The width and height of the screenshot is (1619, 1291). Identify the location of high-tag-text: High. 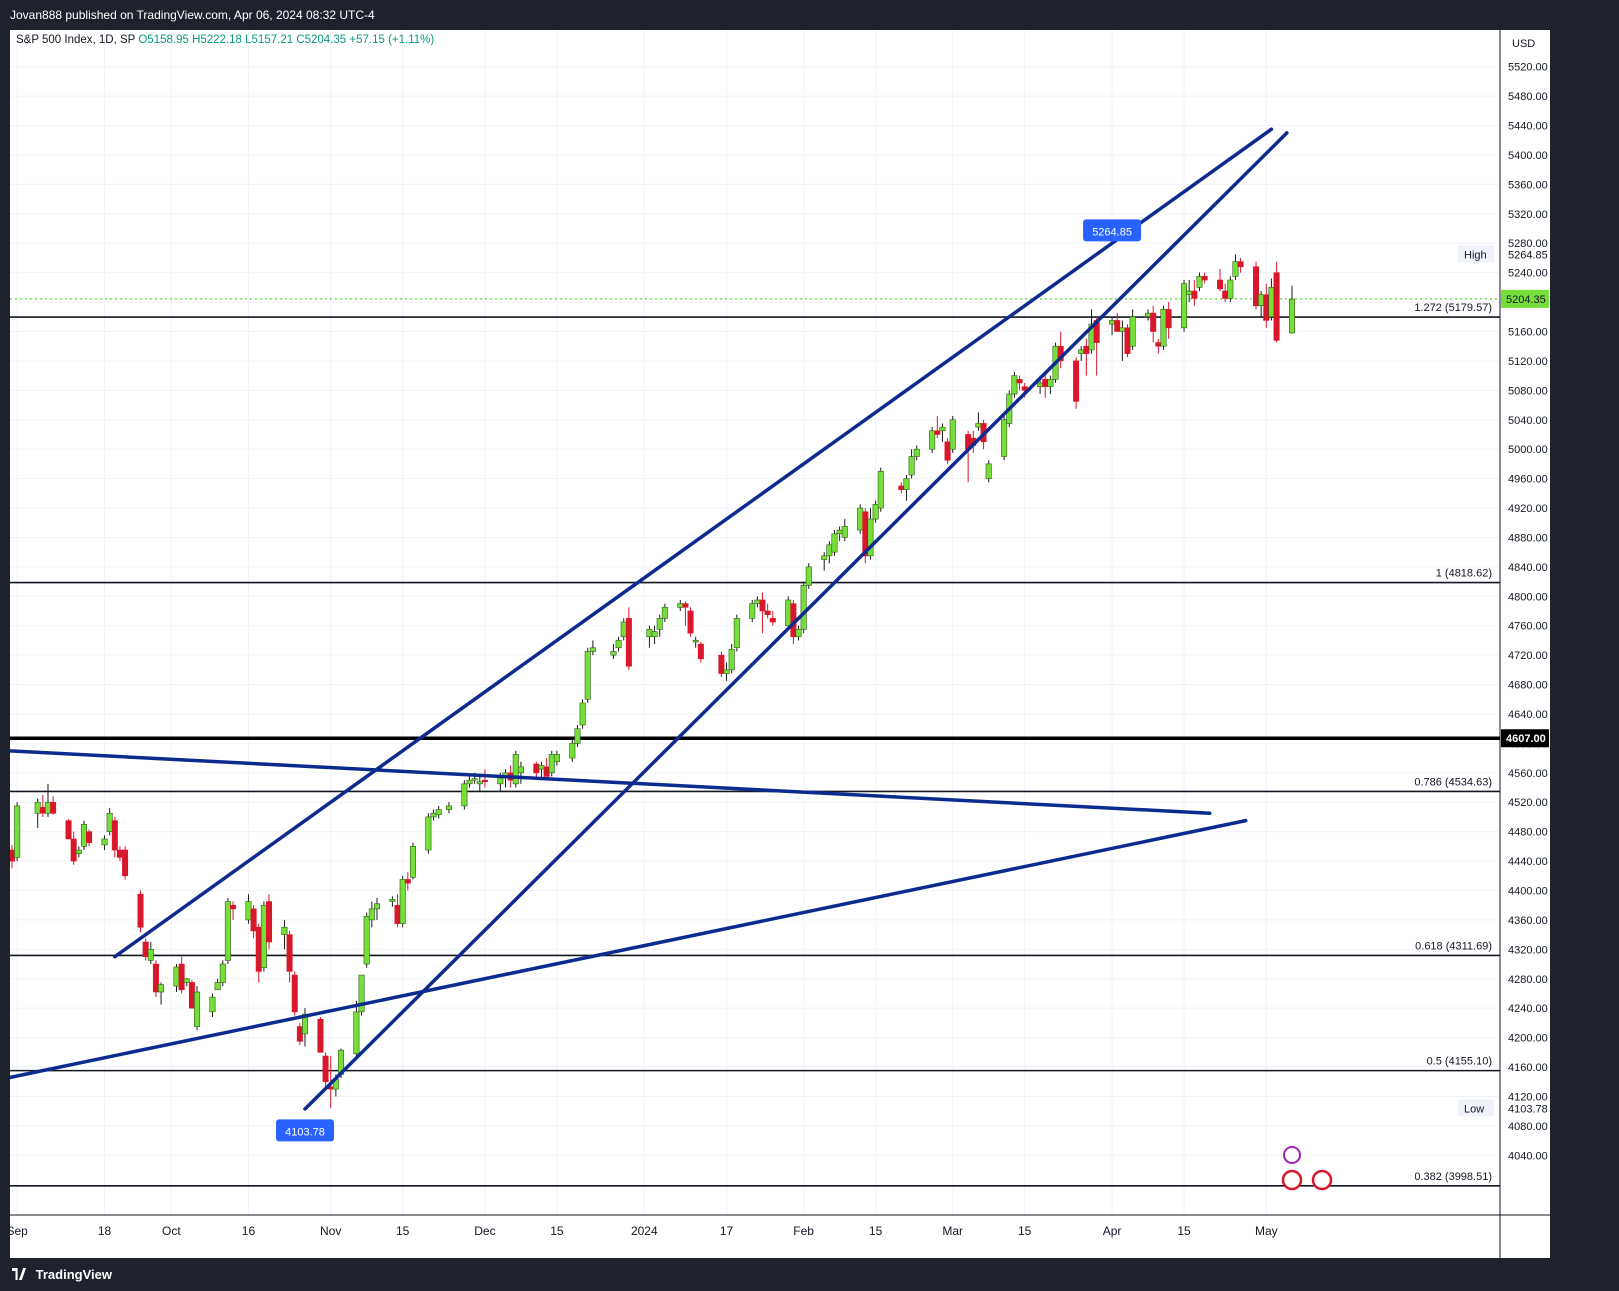
(1475, 255).